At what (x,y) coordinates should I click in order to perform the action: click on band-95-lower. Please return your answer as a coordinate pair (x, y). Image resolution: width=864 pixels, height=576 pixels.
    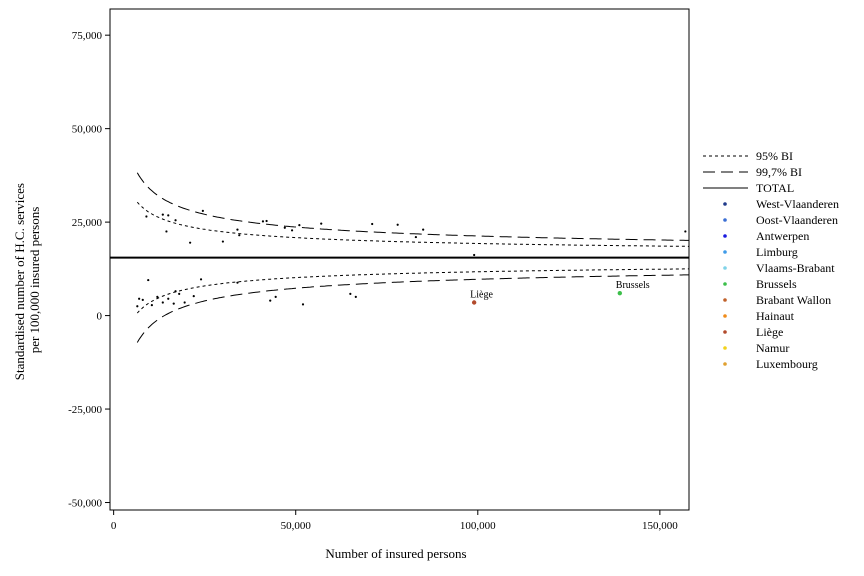
    Looking at the image, I should click on (412, 291).